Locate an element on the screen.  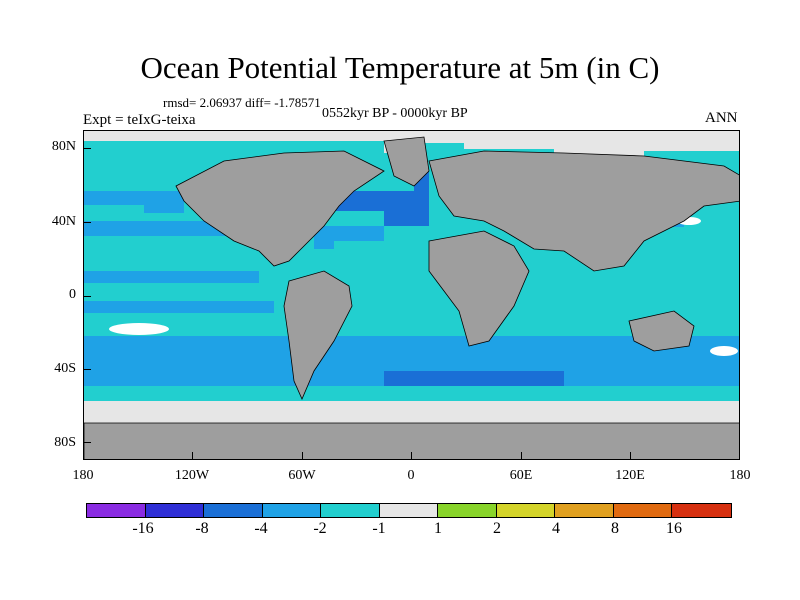
greenland is located at coordinates (406, 161).